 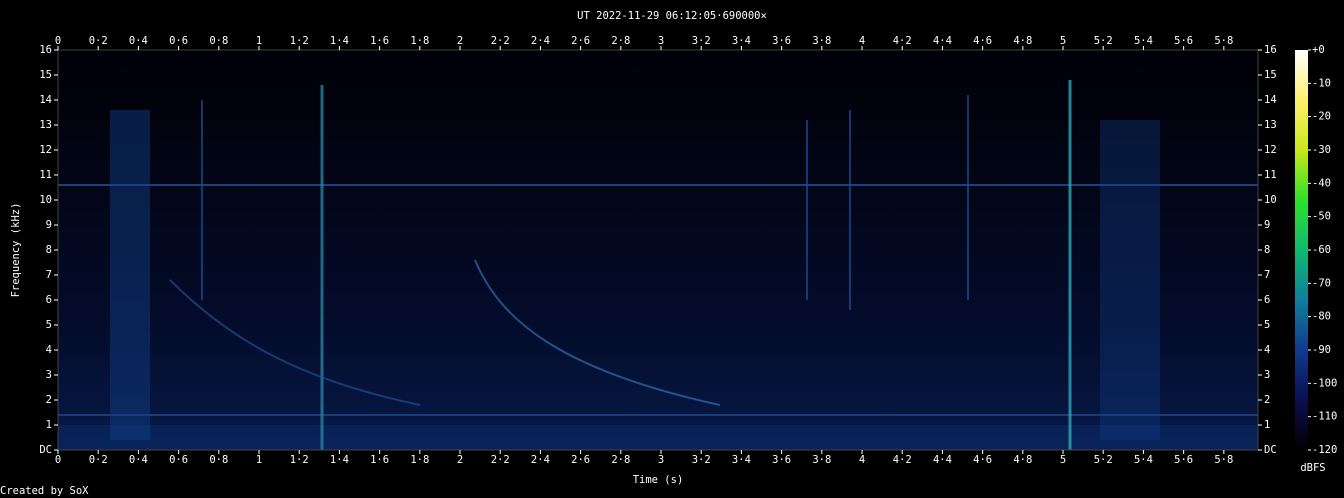 What do you see at coordinates (1321, 250) in the screenshot?
I see `colorbar-tick-label: -60` at bounding box center [1321, 250].